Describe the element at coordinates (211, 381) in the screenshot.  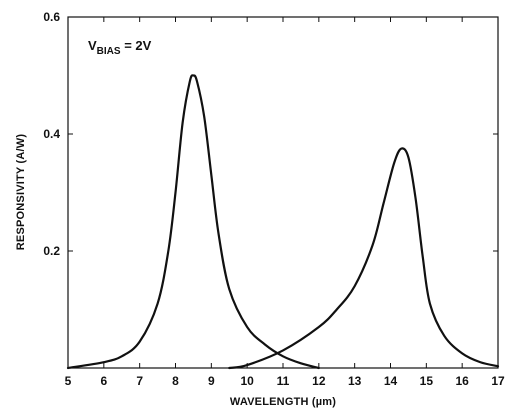
I see `x-tick-label: 9` at that location.